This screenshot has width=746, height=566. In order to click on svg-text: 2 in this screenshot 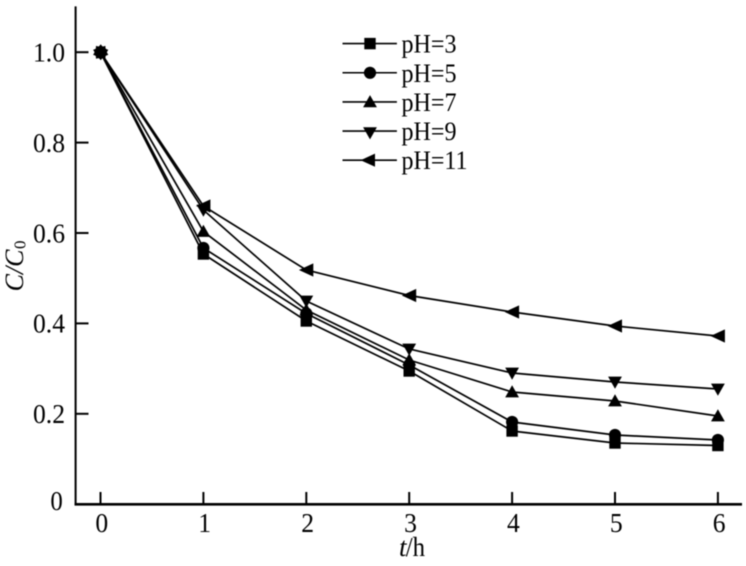, I will do `click(307, 523)`.